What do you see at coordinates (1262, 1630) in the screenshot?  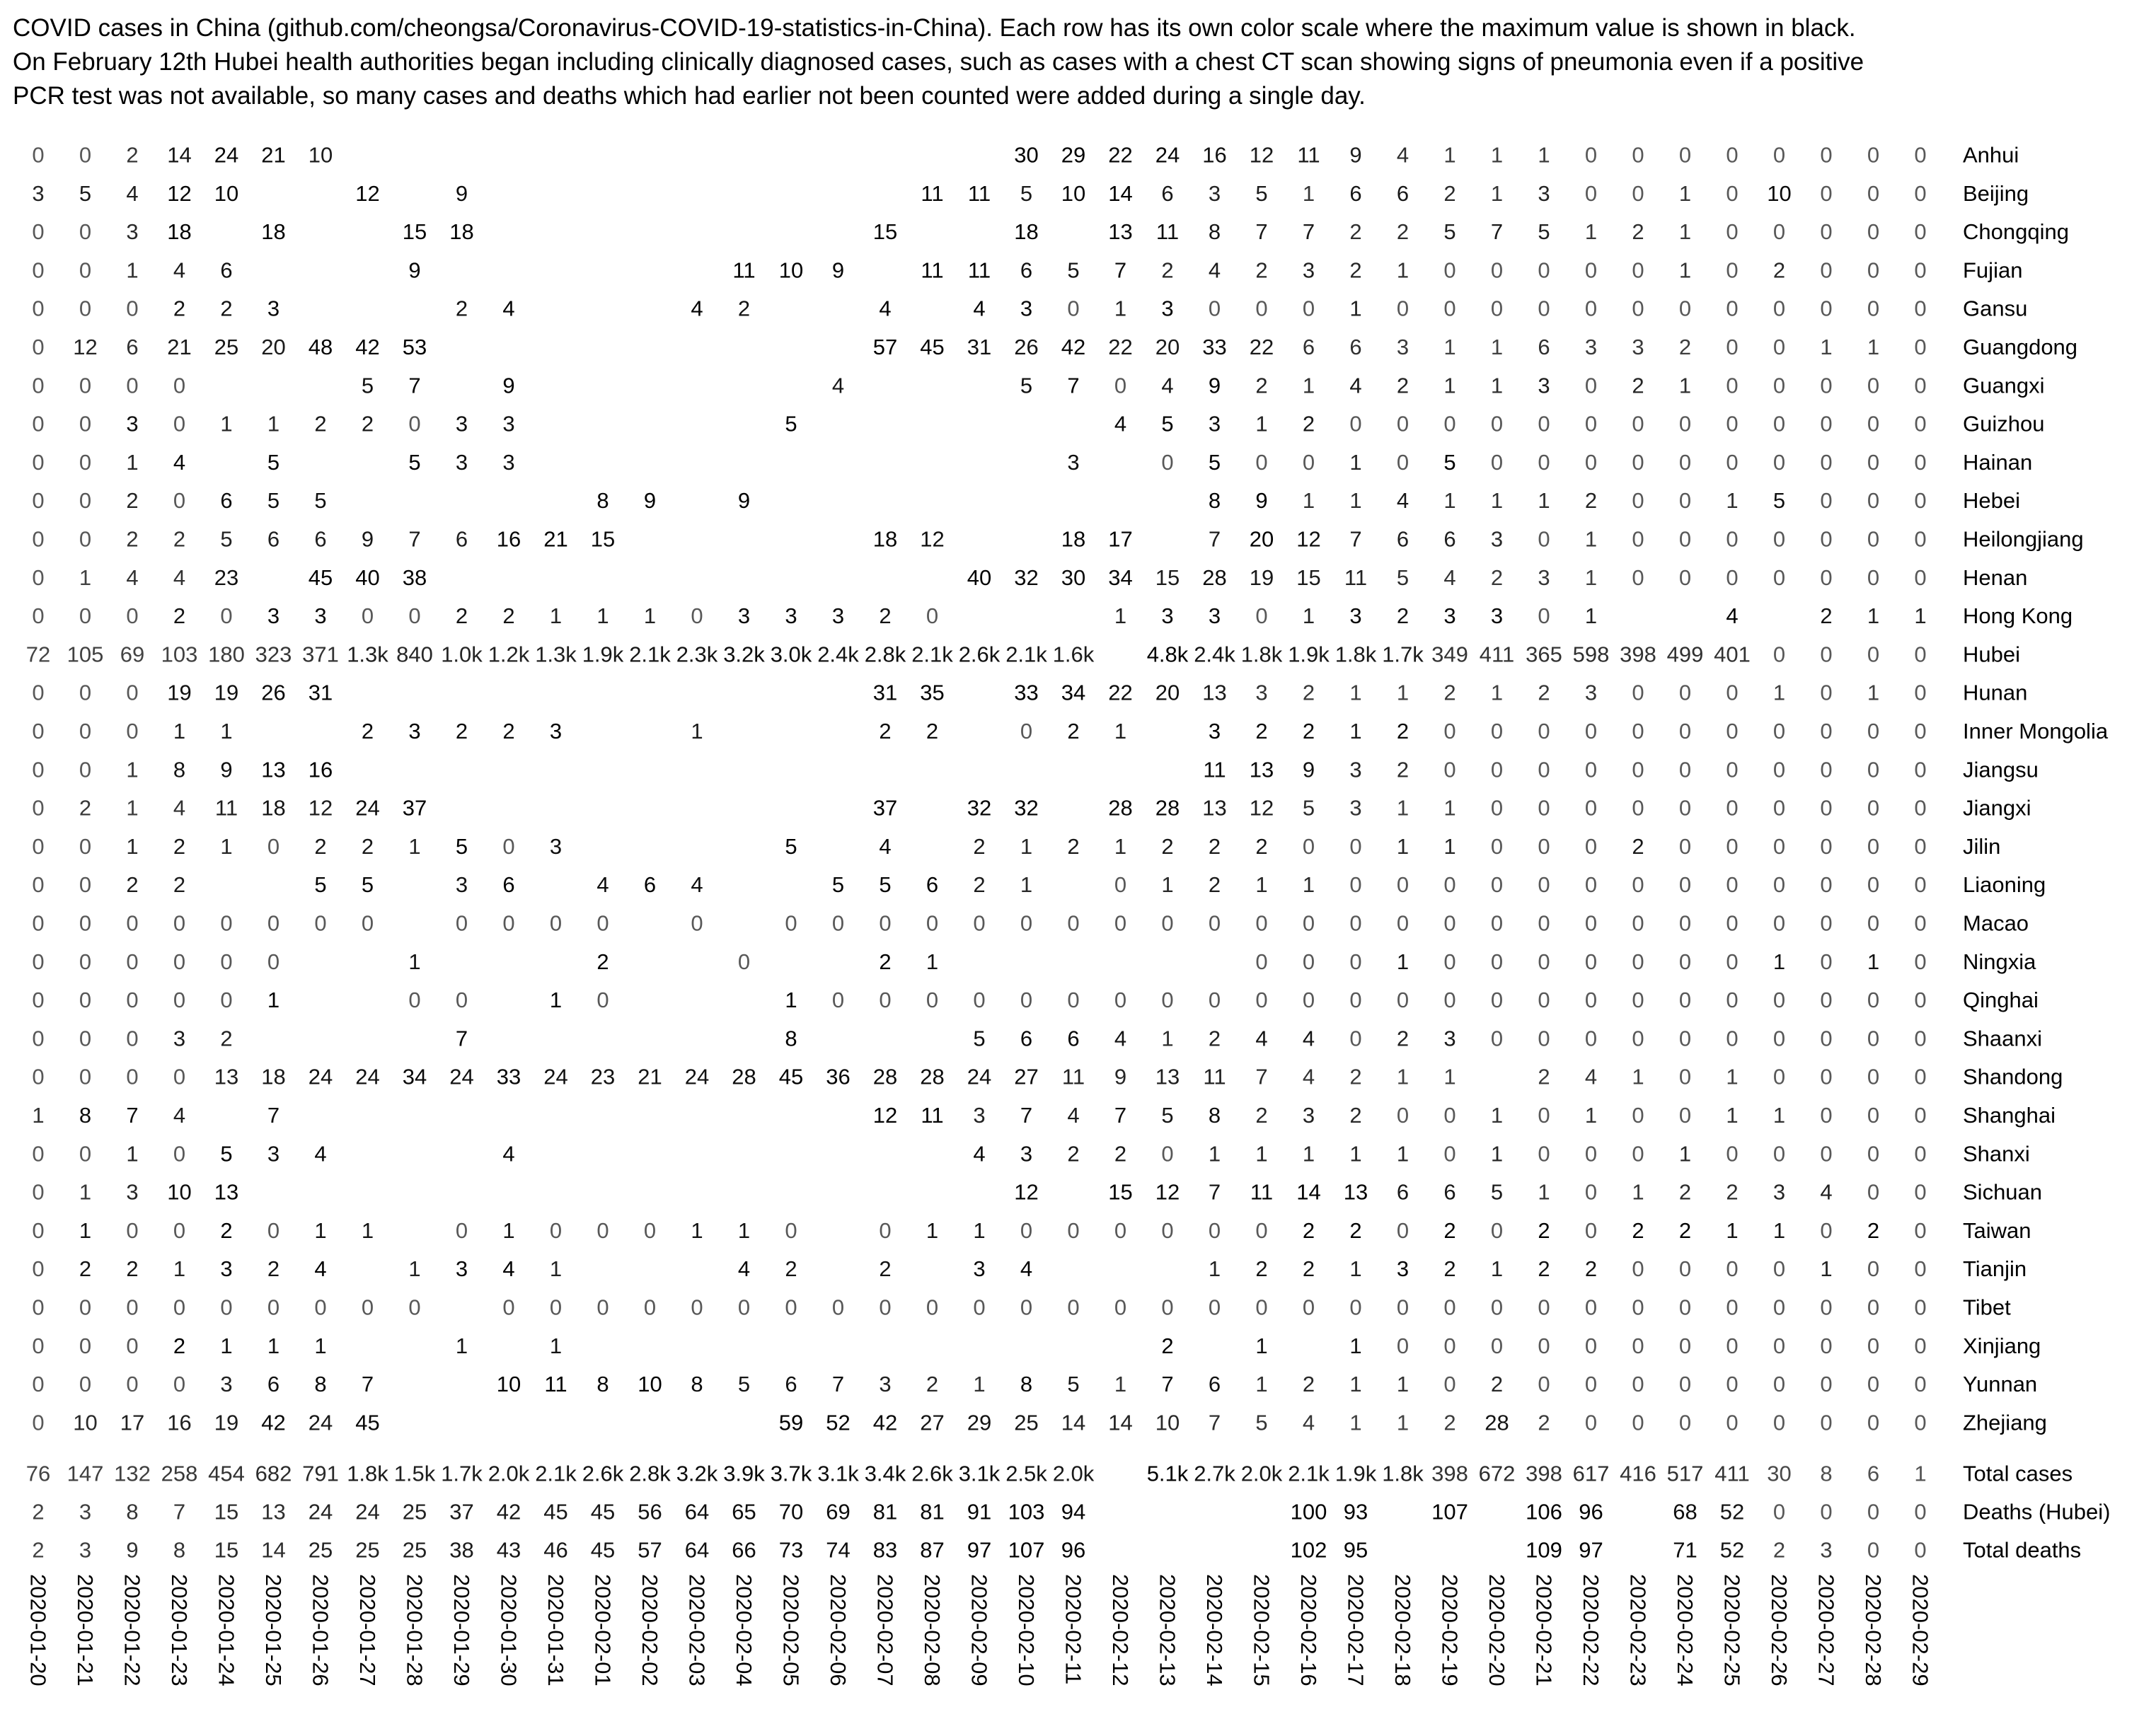 I see `date-tick-label: 2020-02-15` at bounding box center [1262, 1630].